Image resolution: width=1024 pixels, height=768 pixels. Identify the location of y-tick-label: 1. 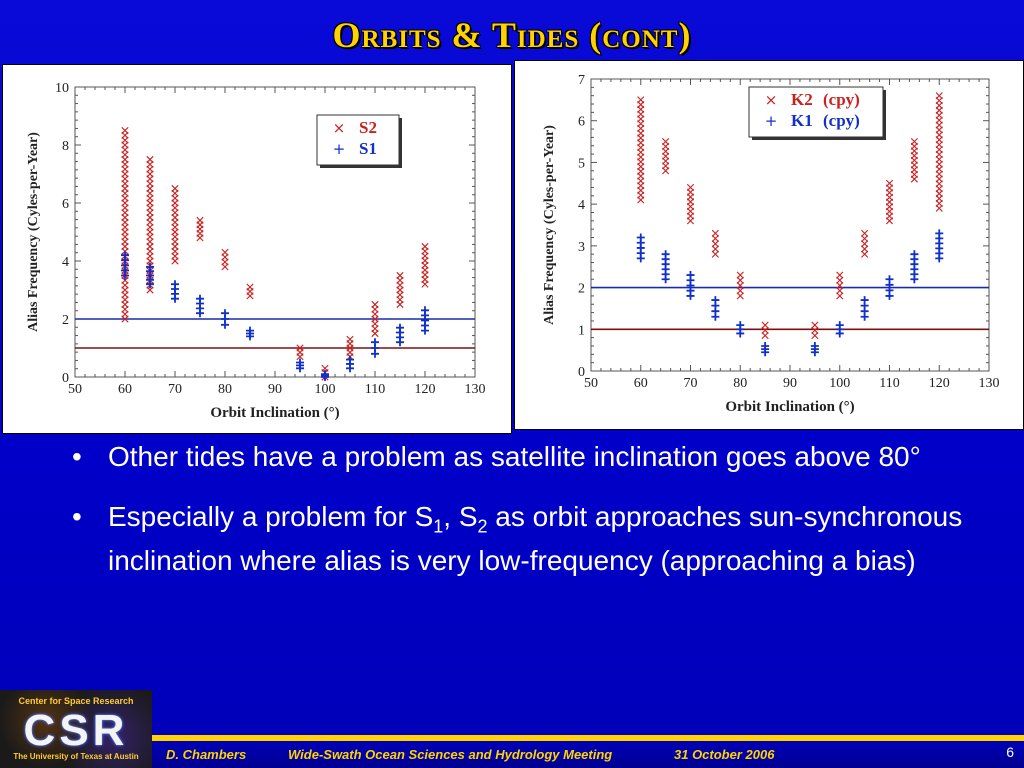
(581, 330).